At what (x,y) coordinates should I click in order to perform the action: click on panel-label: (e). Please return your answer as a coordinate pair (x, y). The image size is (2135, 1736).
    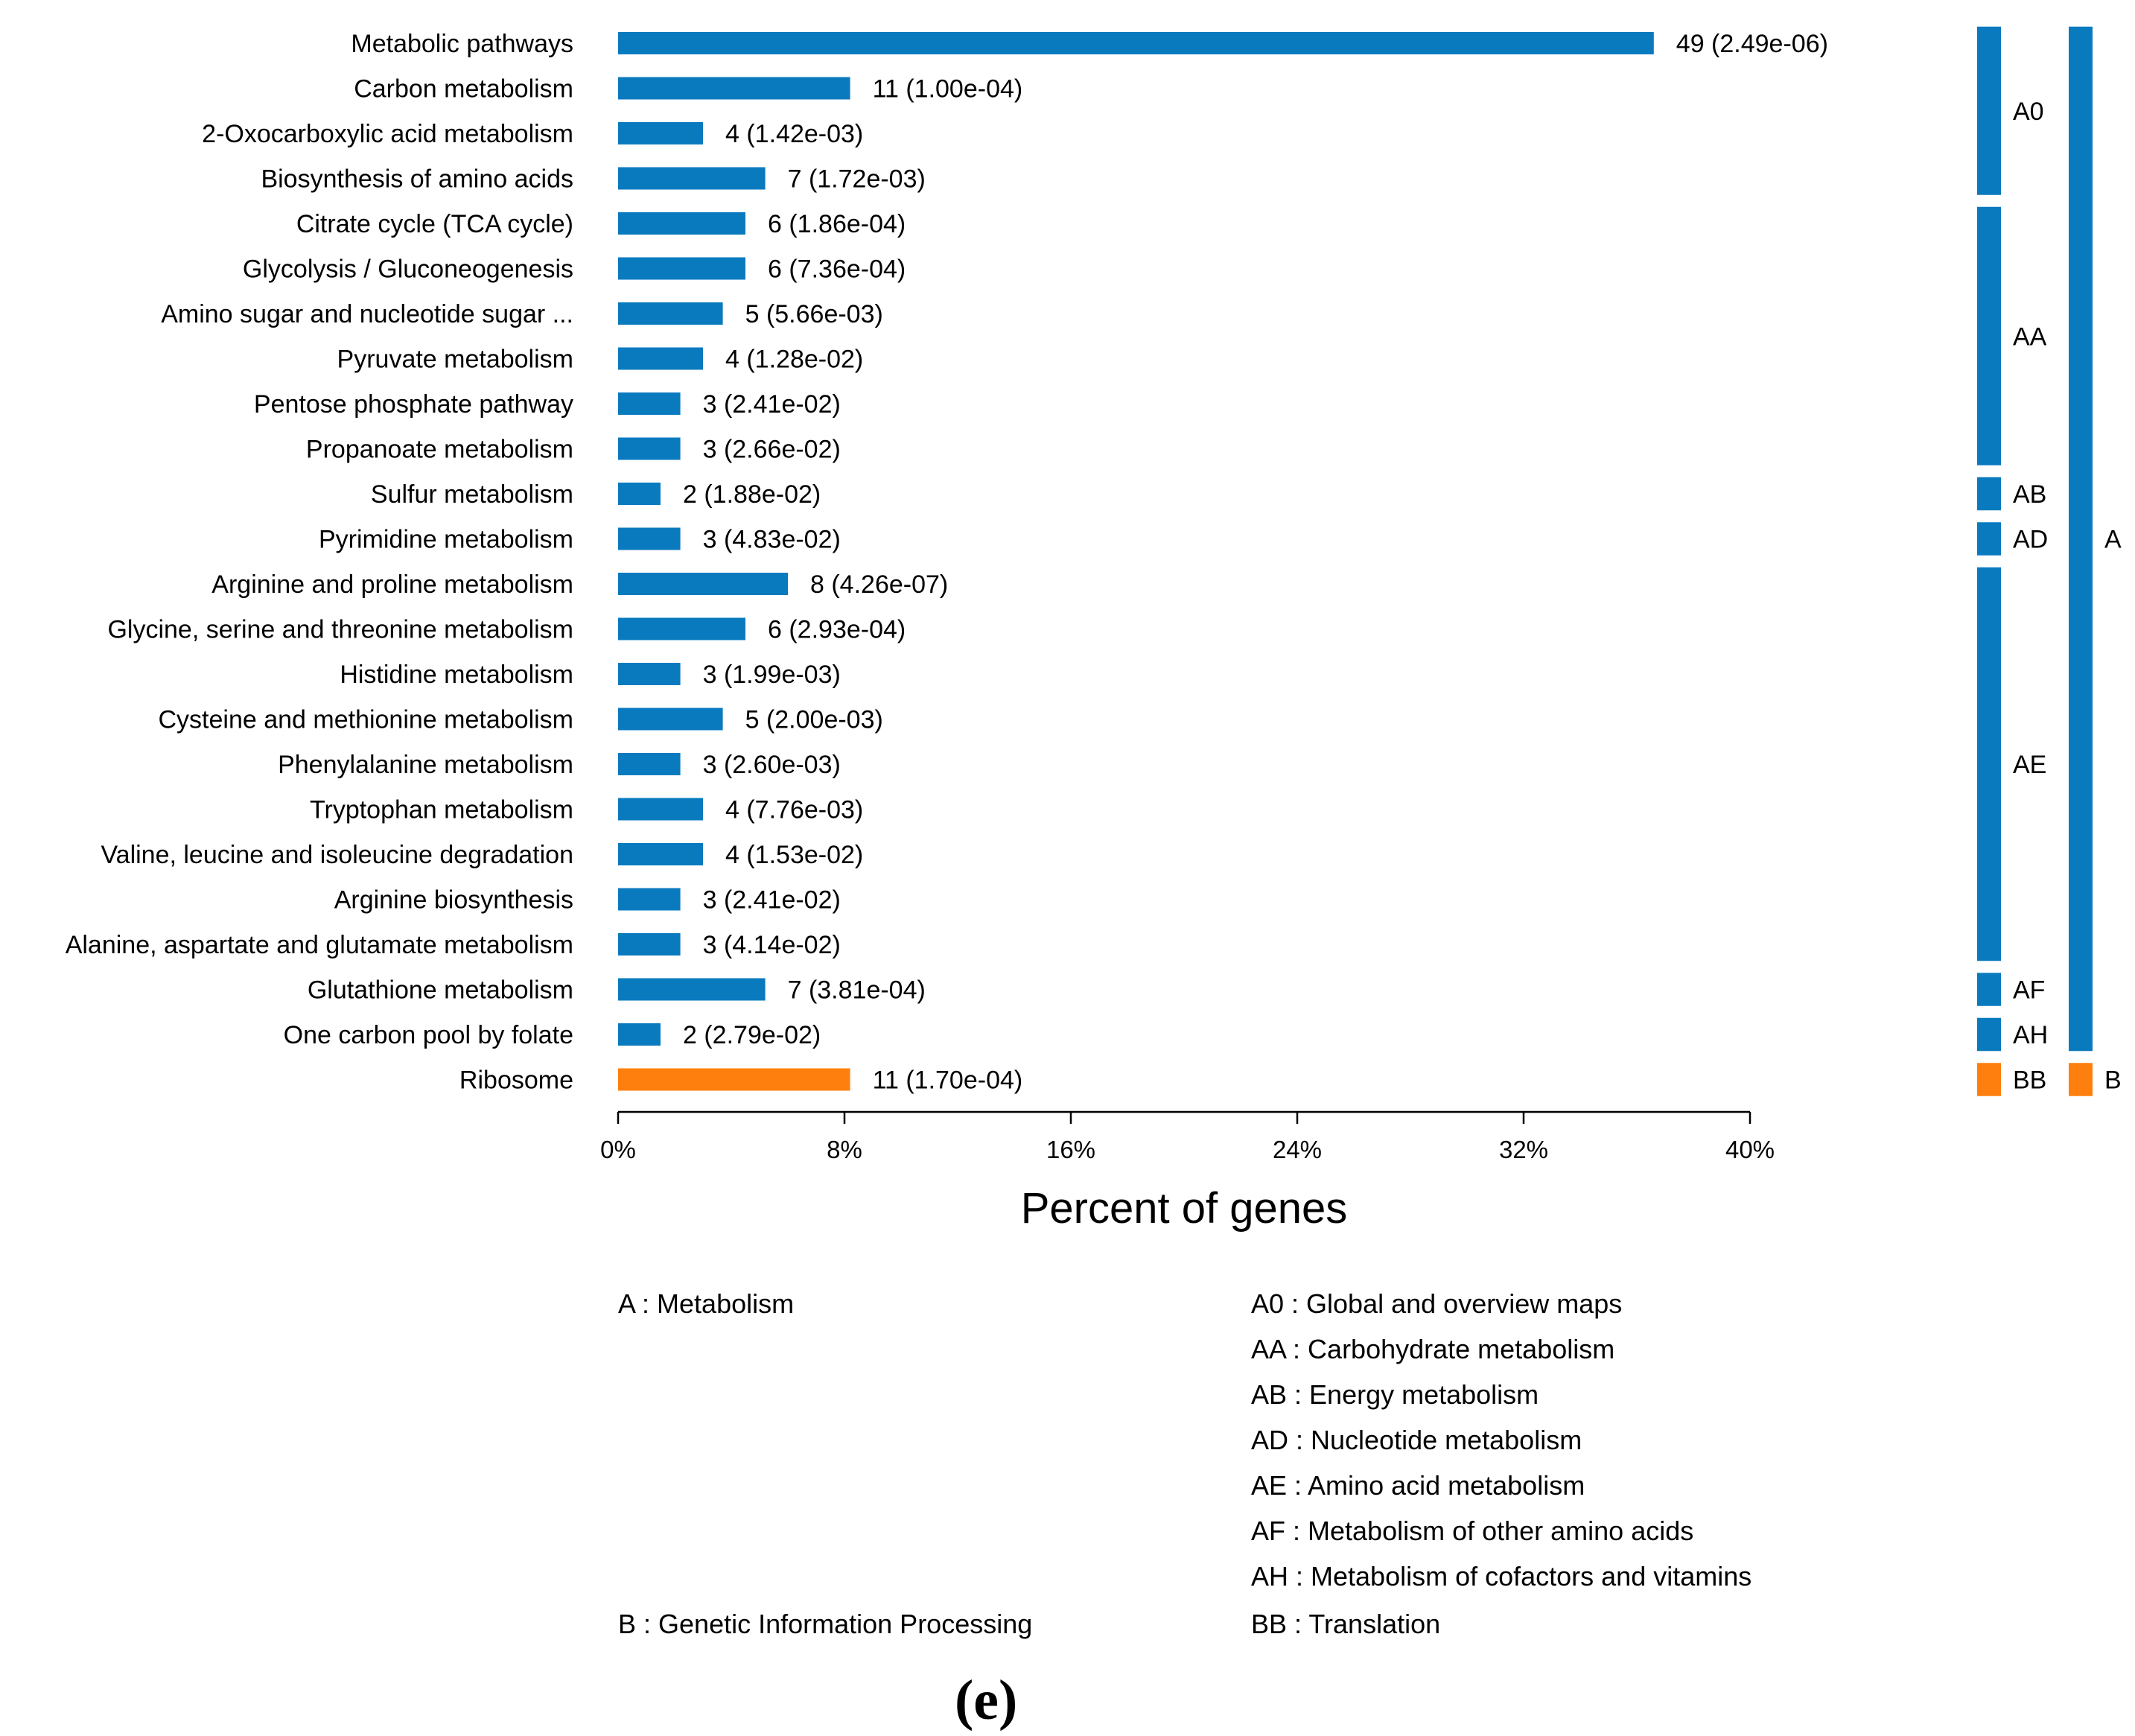
    Looking at the image, I should click on (986, 1700).